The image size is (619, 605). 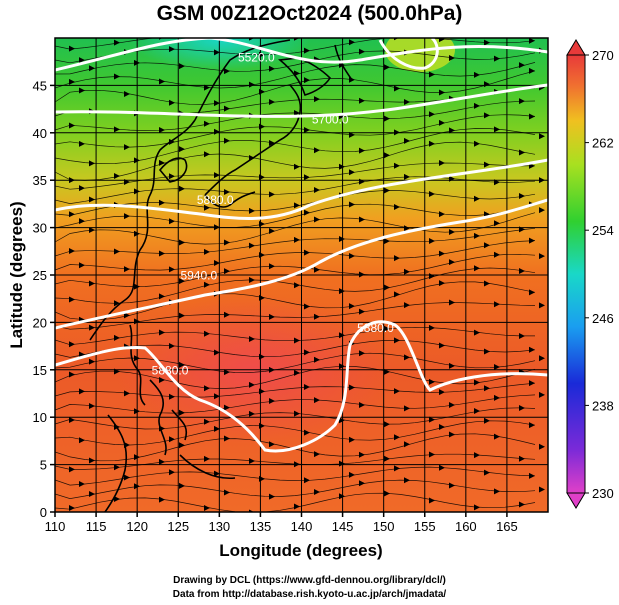 I want to click on colorbar-ramp, so click(x=576, y=274).